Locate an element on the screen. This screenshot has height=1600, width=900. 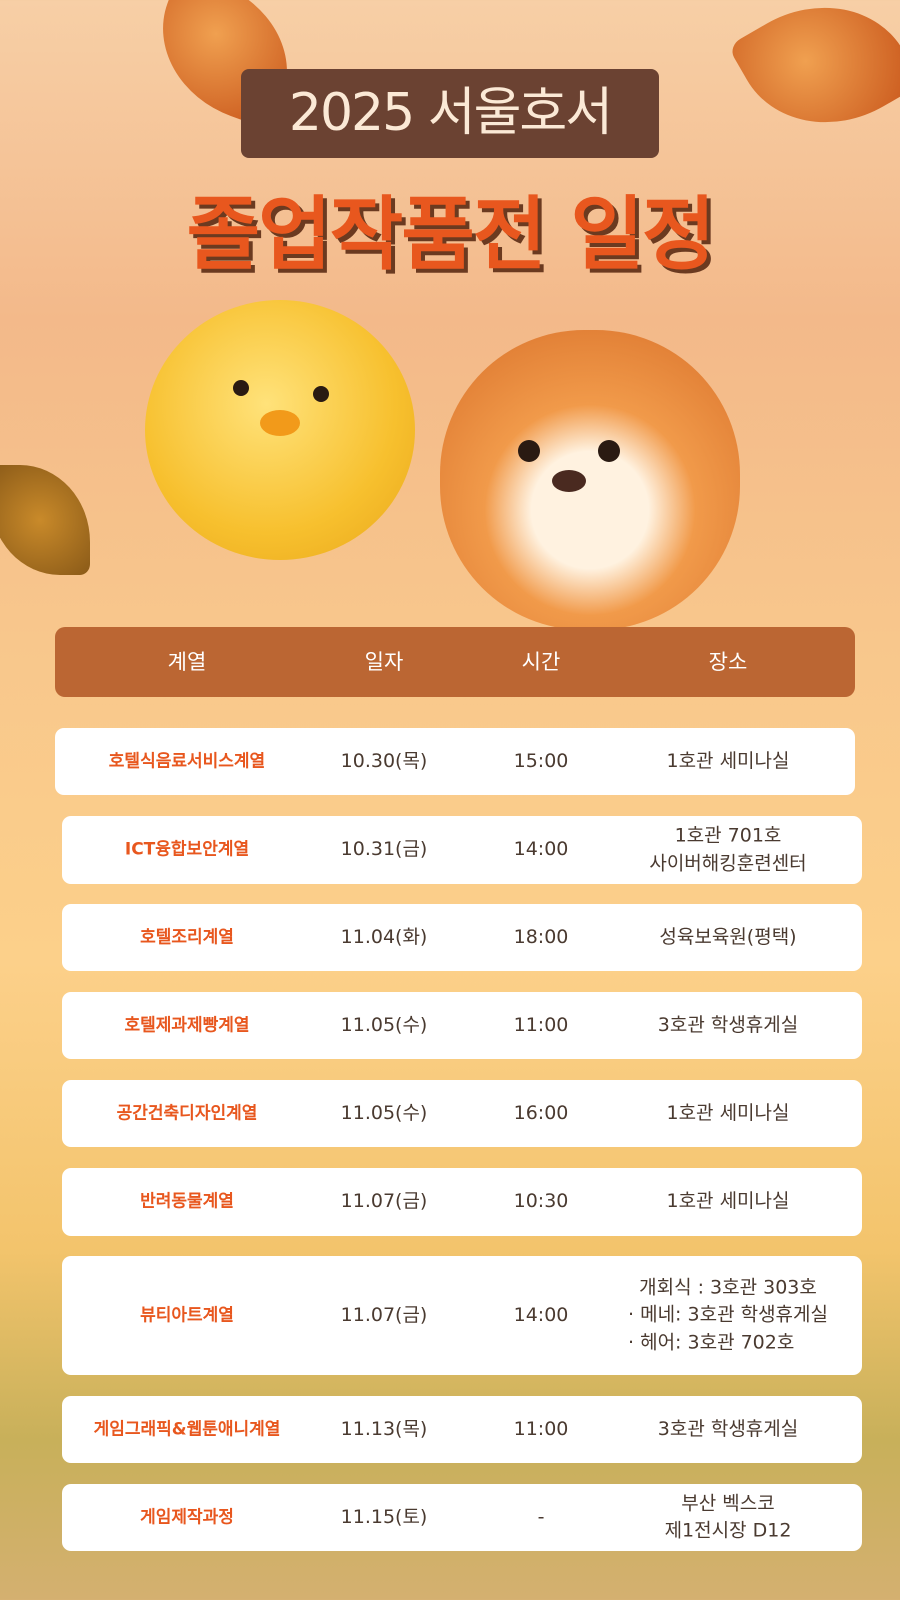
column-header: 일자 is located at coordinates (384, 661).